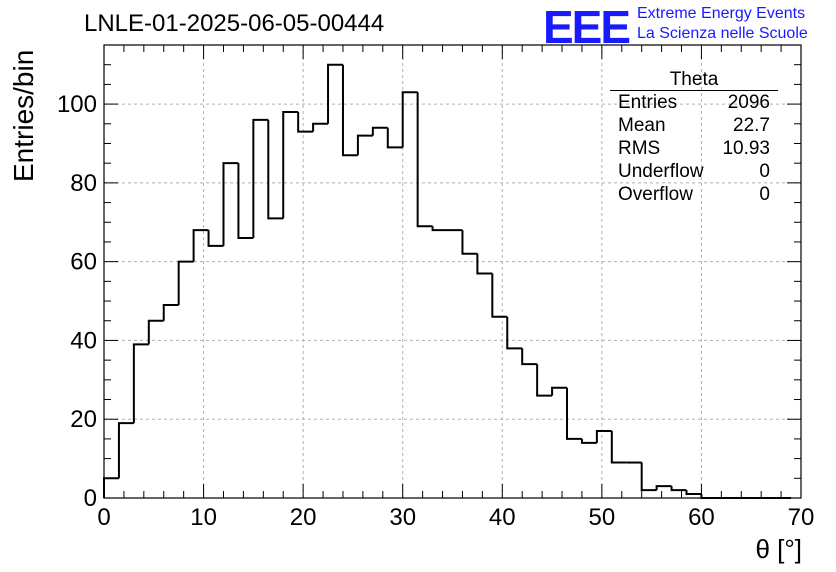  Describe the element at coordinates (587, 27) in the screenshot. I see `eee-logo: EEE` at that location.